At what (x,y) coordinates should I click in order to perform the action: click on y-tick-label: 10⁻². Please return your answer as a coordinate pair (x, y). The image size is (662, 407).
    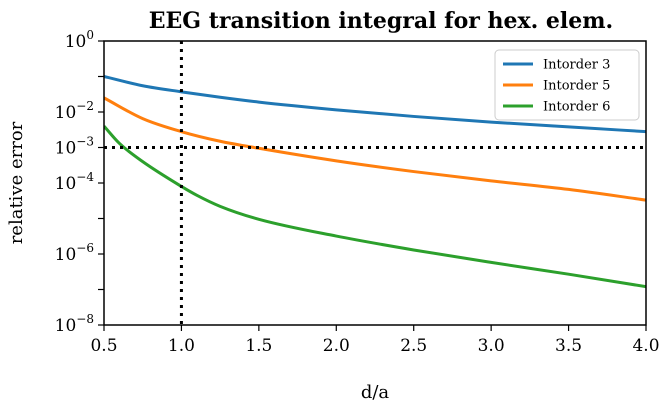
    Looking at the image, I should click on (74, 111).